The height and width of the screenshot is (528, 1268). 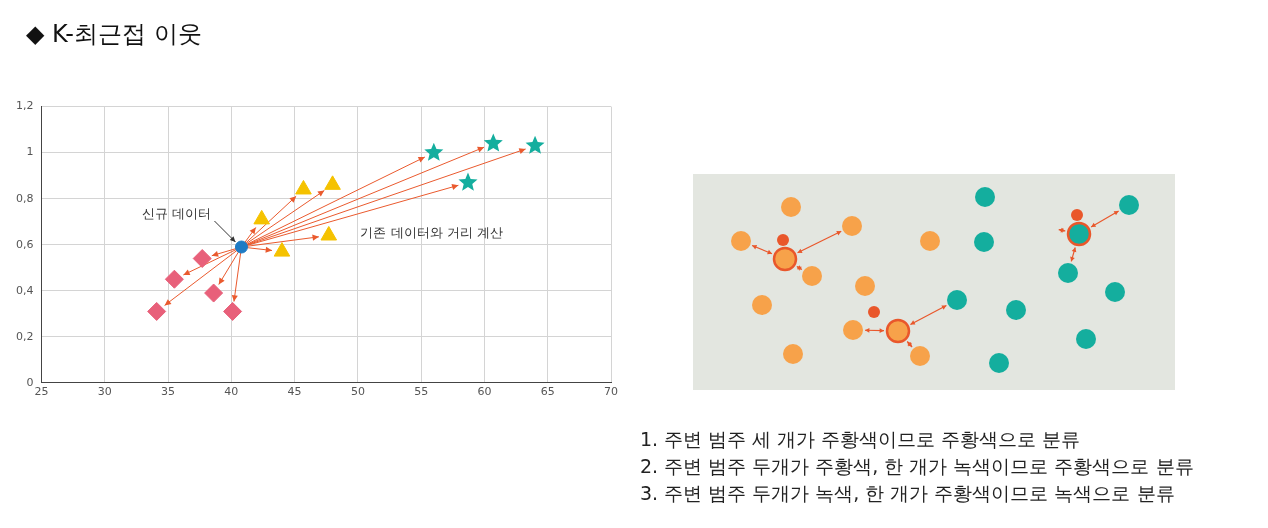 I want to click on annotation: 신규 데이터, so click(x=177, y=214).